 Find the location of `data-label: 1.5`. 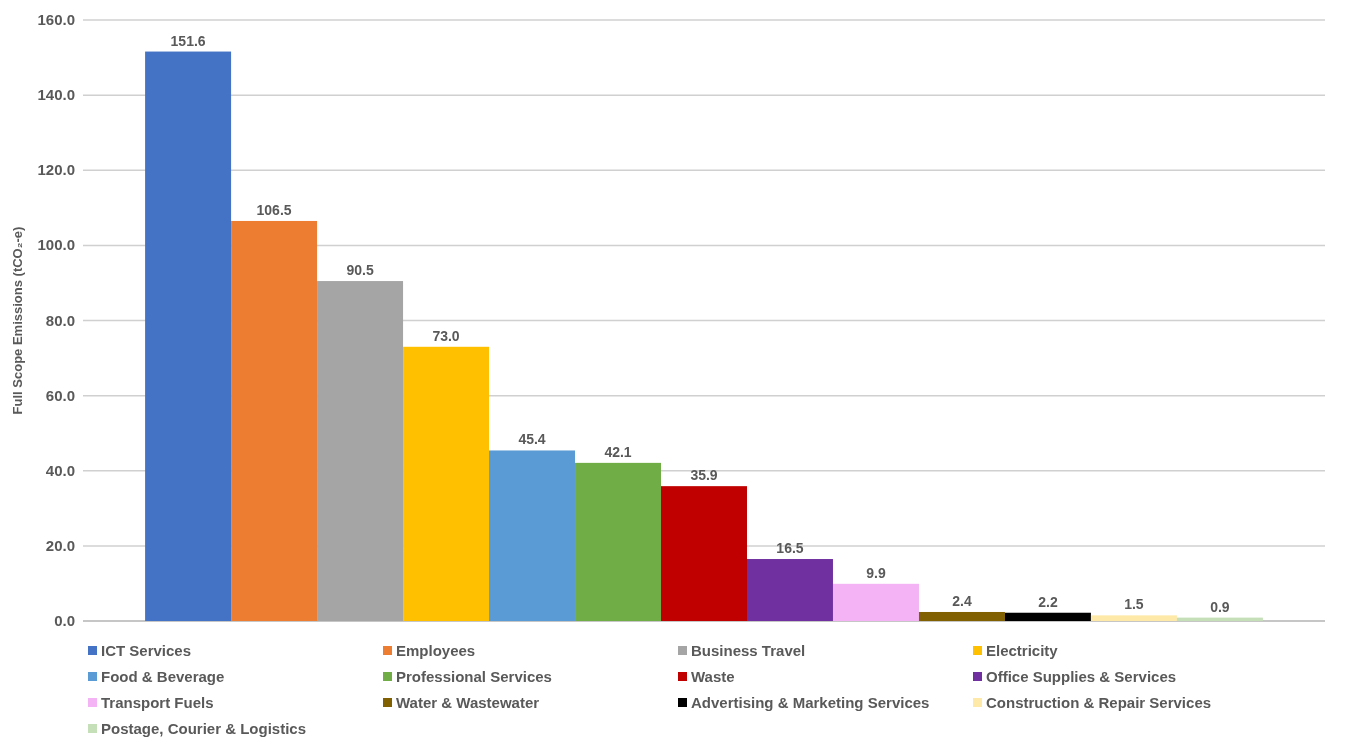

data-label: 1.5 is located at coordinates (1134, 604).